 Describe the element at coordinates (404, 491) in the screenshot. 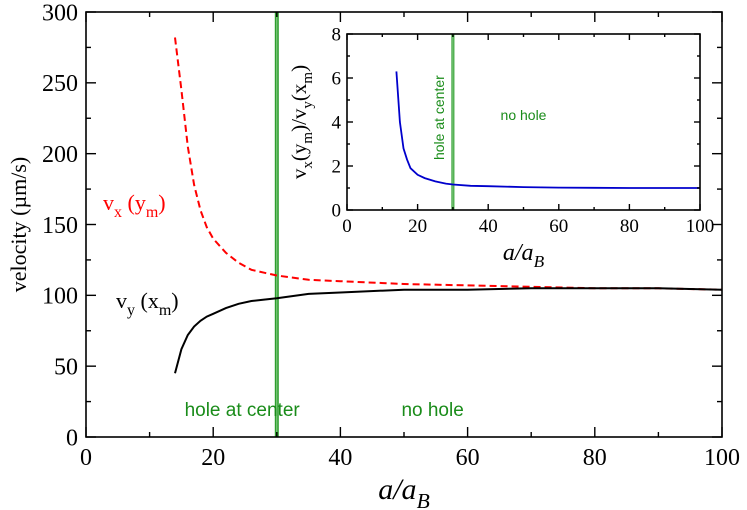

I see `main-x-axis-label: a/aB` at that location.